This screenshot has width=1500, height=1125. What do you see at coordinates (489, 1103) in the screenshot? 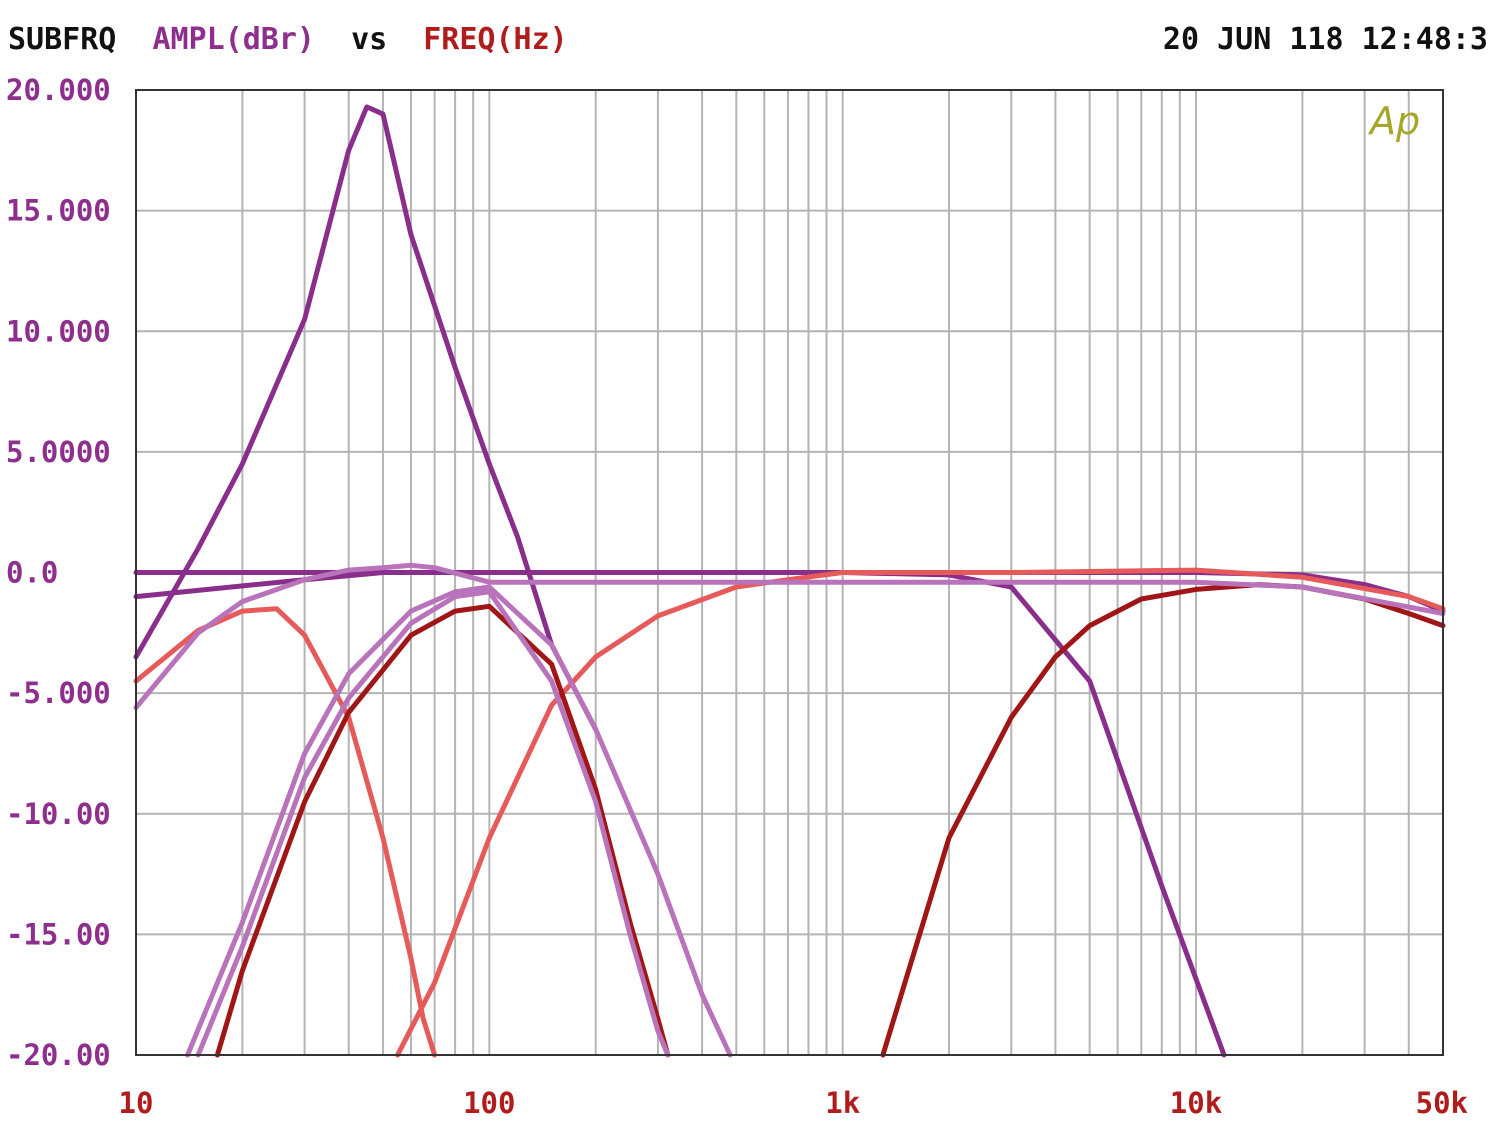
I see `x-tick-label: 100` at bounding box center [489, 1103].